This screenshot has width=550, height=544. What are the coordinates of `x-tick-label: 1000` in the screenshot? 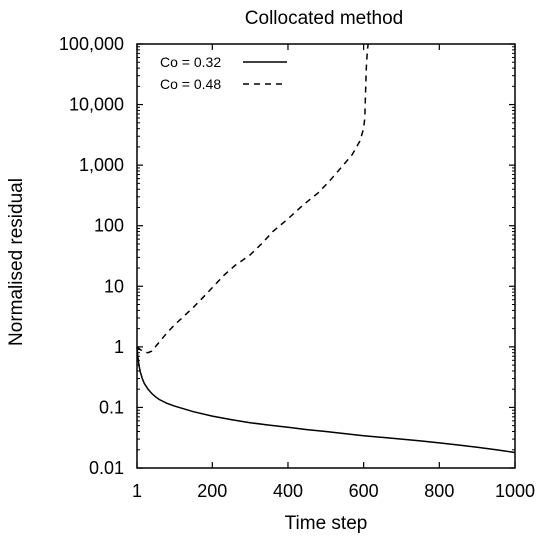 It's located at (515, 491).